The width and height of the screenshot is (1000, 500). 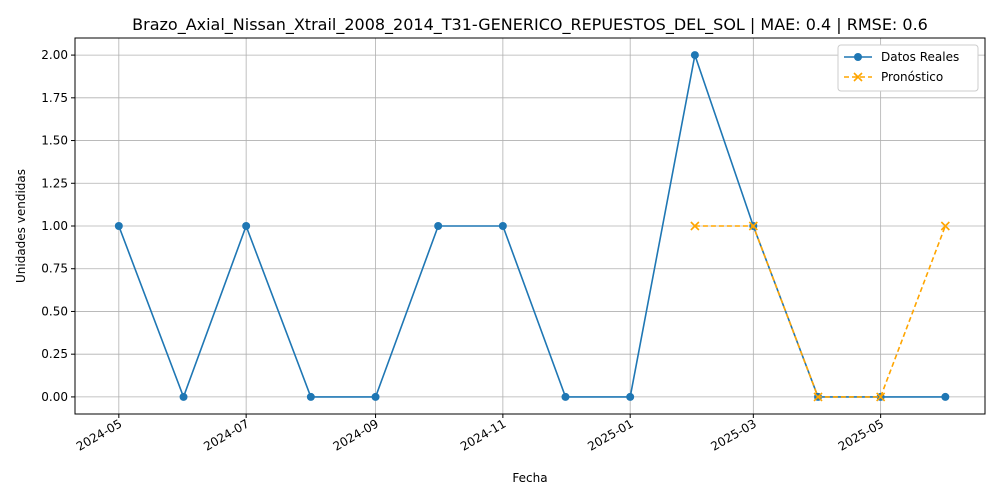 I want to click on y-tick-label: 1.50, so click(x=54, y=141).